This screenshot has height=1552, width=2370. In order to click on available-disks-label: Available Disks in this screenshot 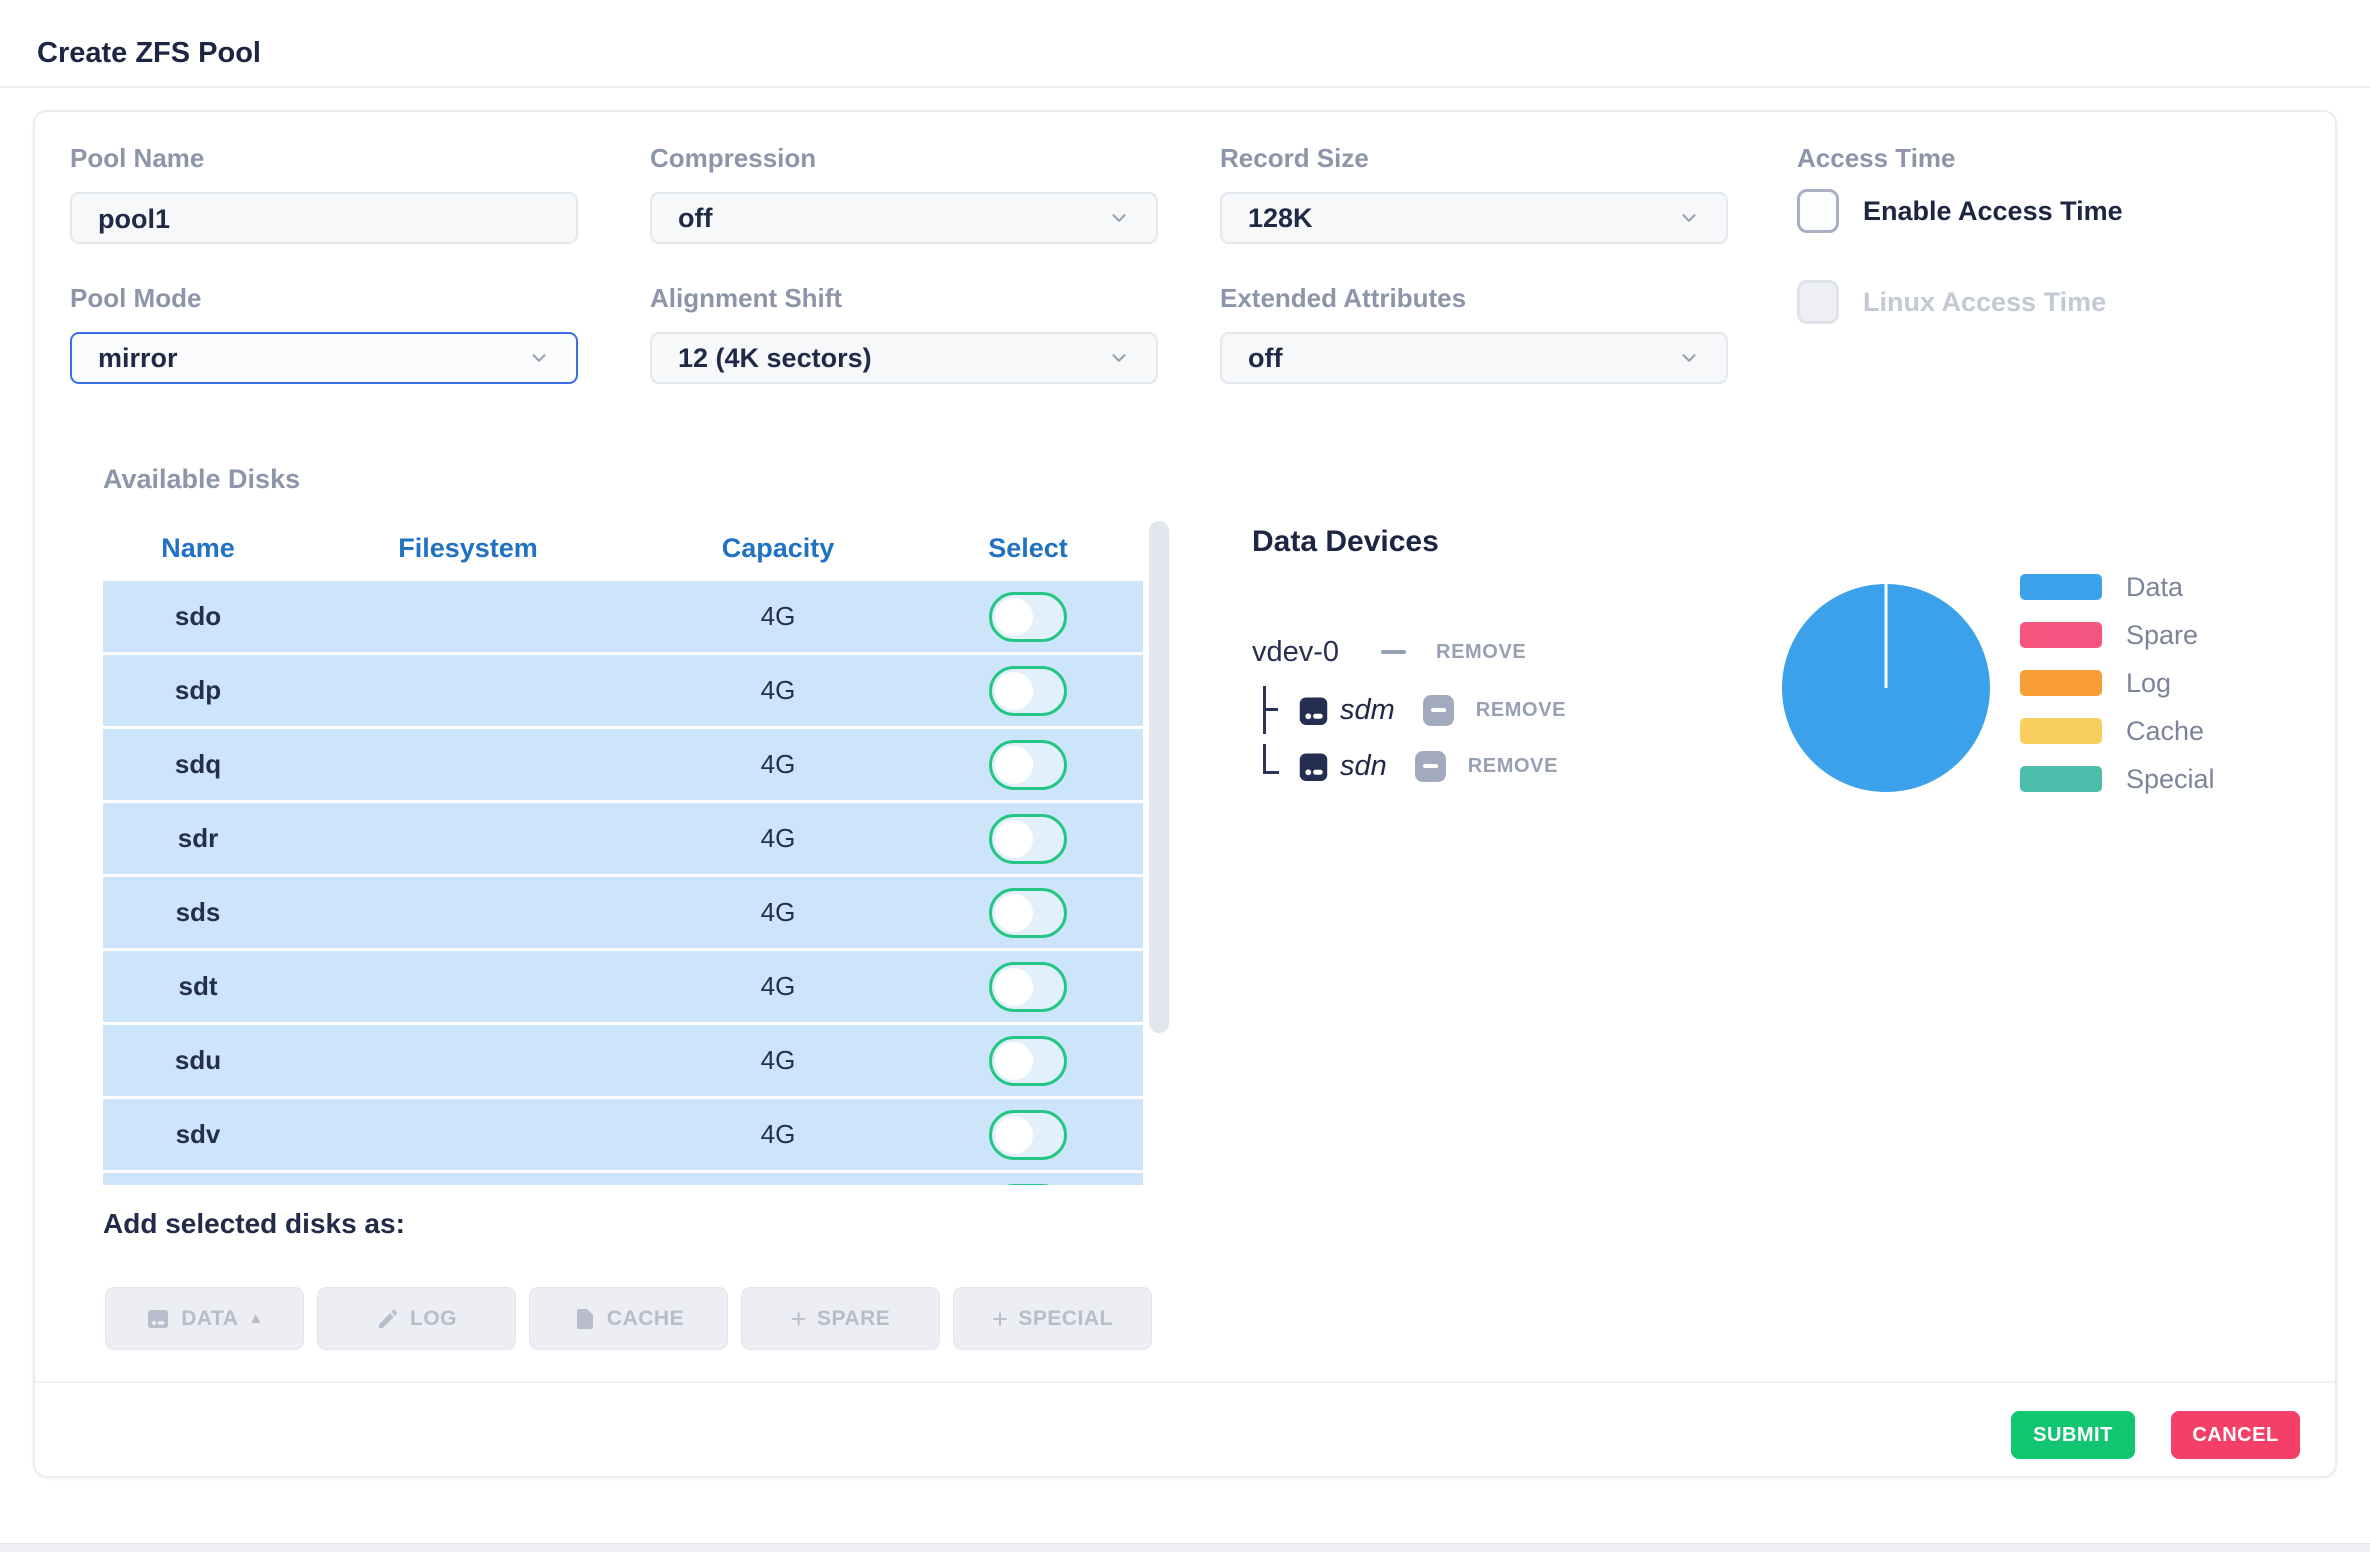, I will do `click(202, 479)`.